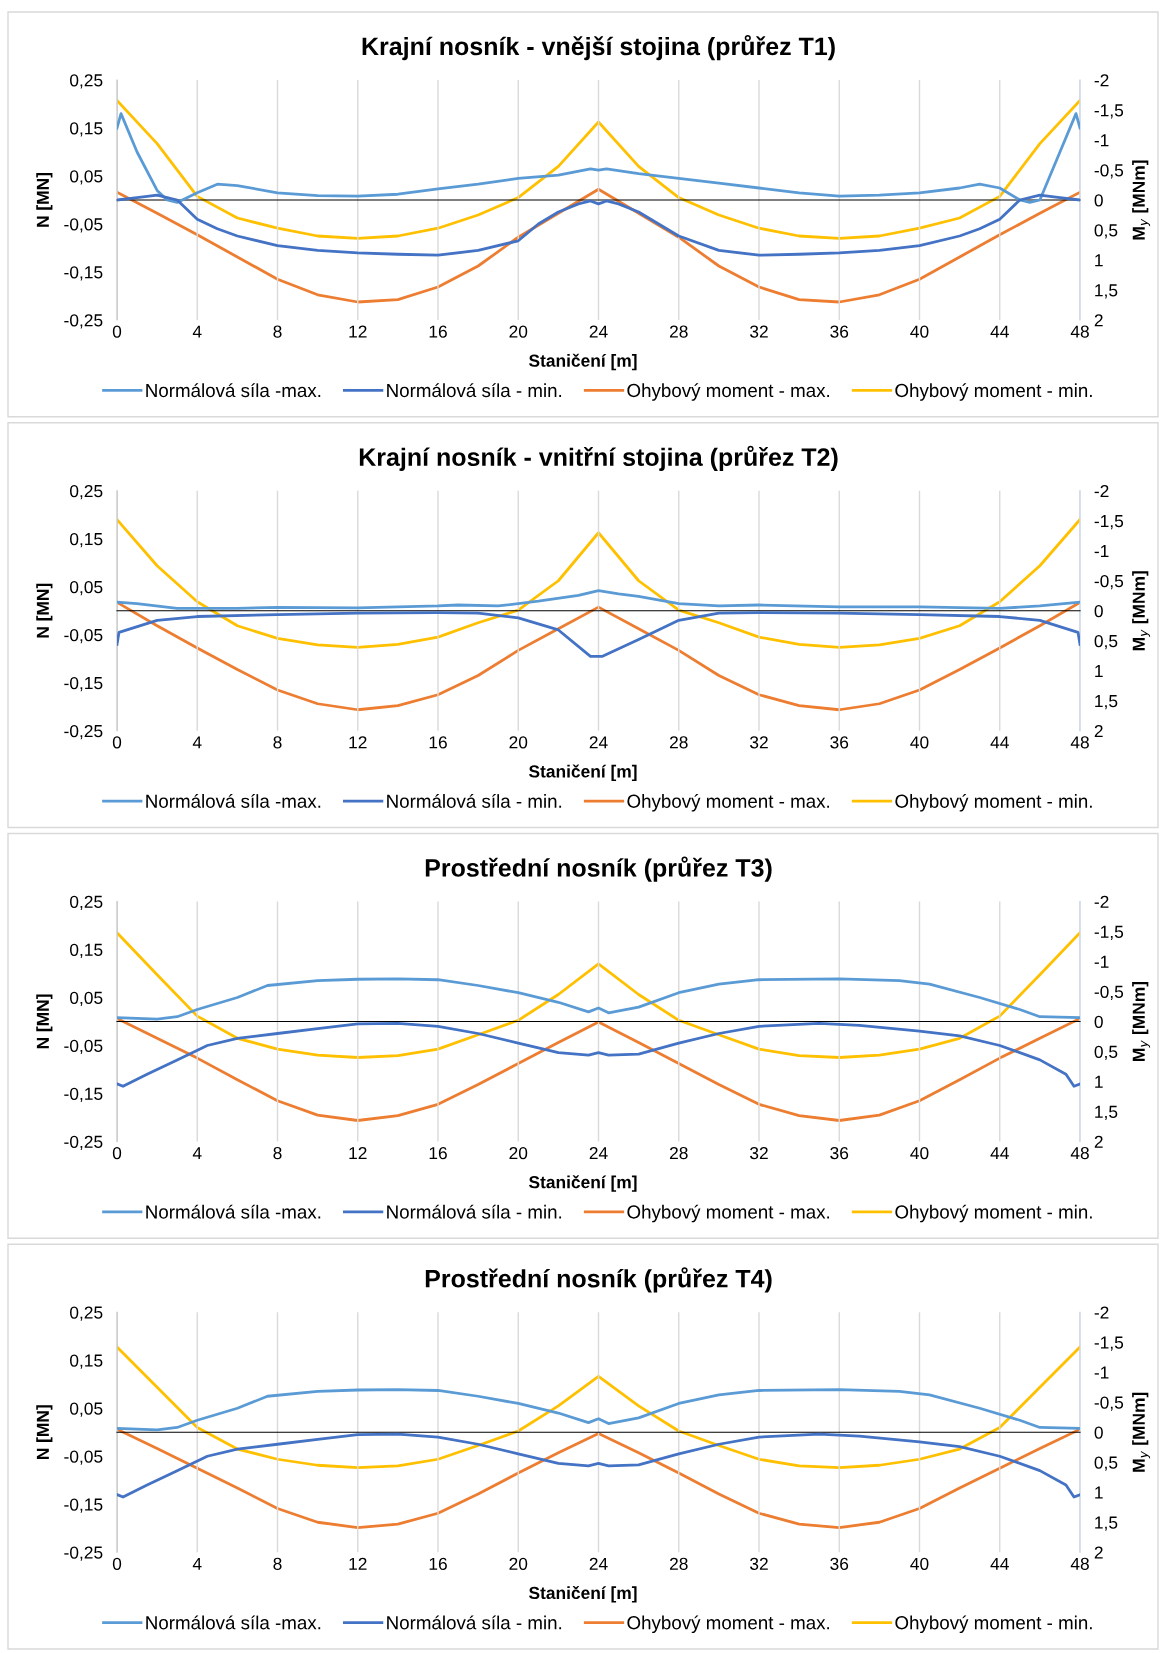  What do you see at coordinates (277, 1153) in the screenshot?
I see `x-tick-label: 8` at bounding box center [277, 1153].